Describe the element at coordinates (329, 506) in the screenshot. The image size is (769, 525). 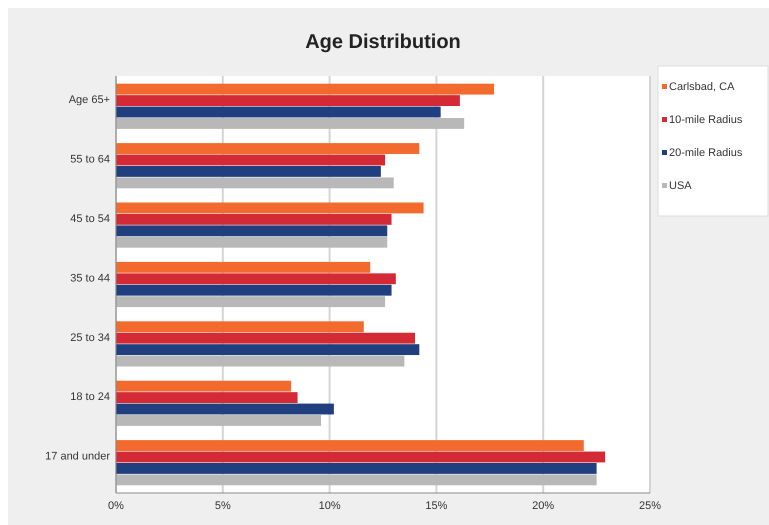
I see `x-tick-label: 10%` at that location.